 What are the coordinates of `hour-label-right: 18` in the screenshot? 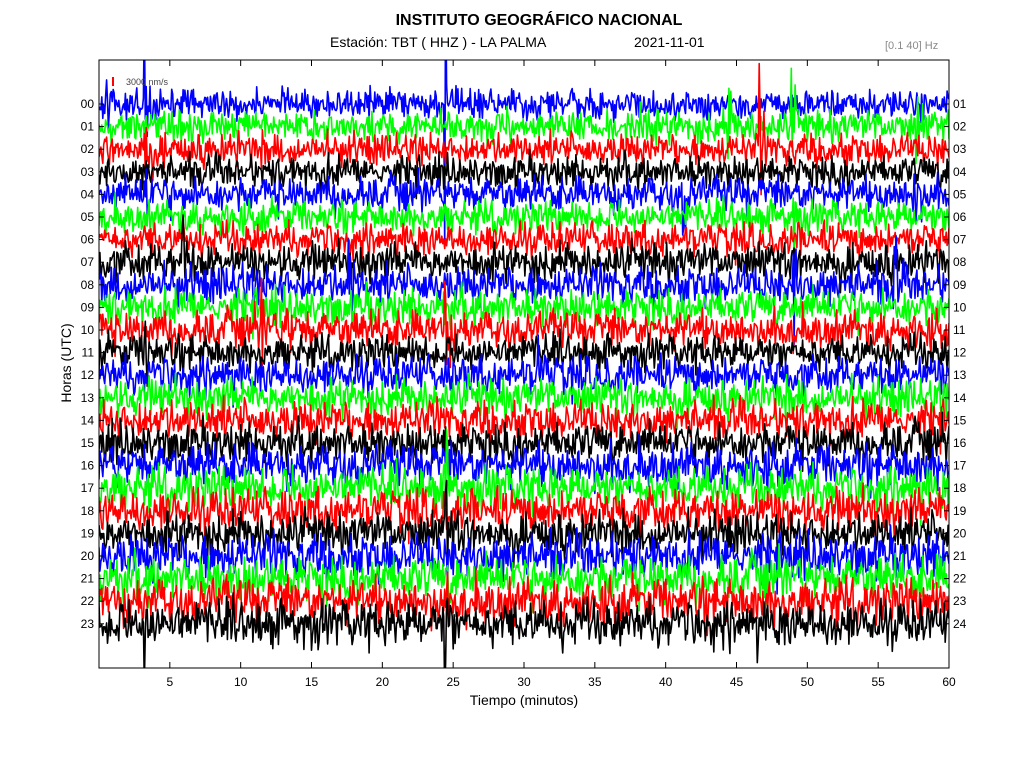 It's located at (960, 488).